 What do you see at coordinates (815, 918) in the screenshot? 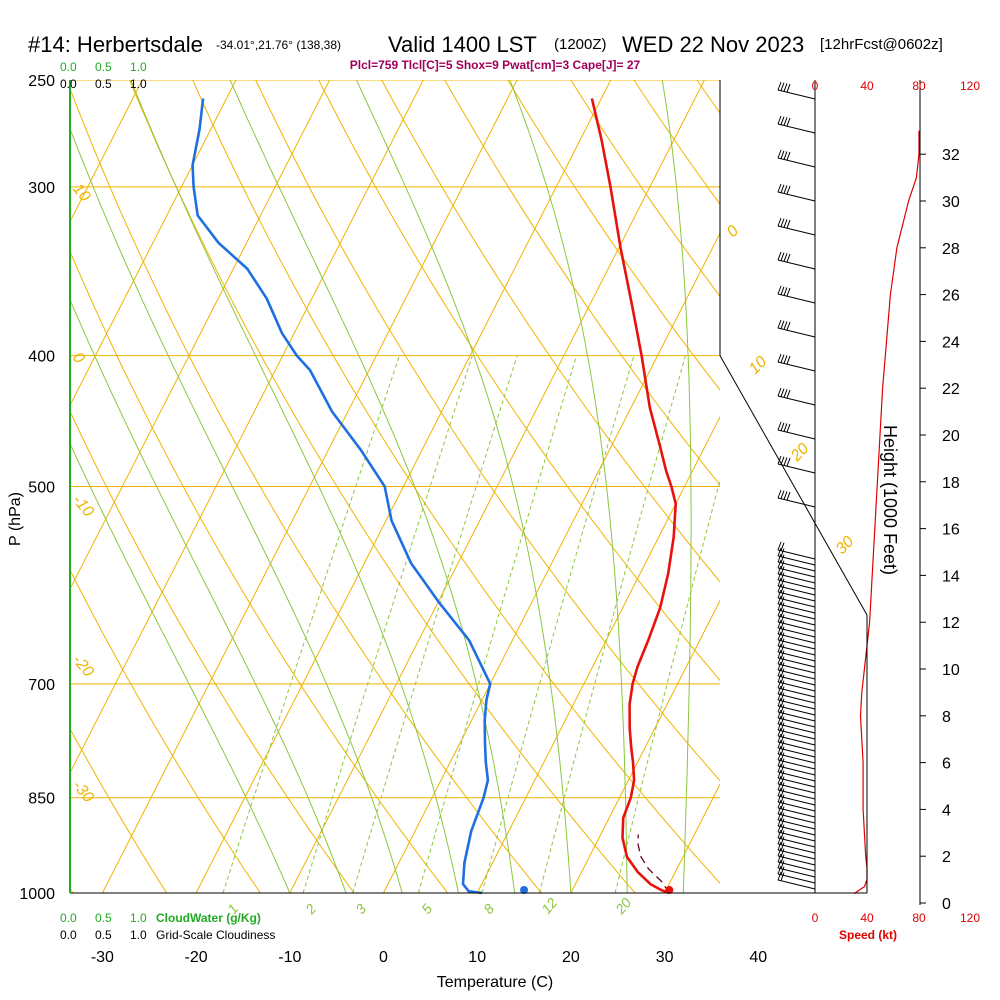
I see `speed-bottom-0: 0` at bounding box center [815, 918].